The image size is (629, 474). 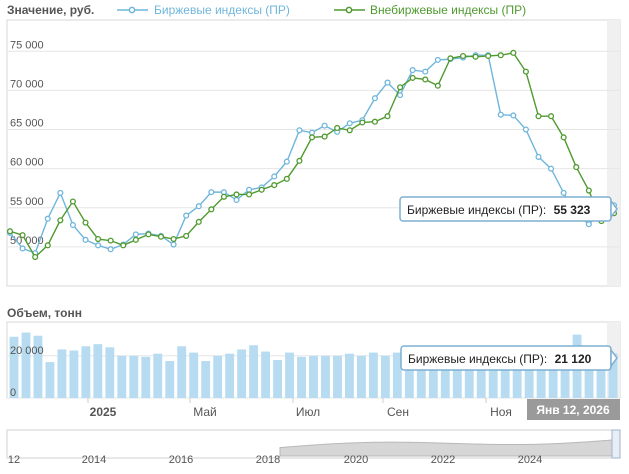 I want to click on legend-item-exchange: Биржевые индексы (ПР), so click(x=203, y=10).